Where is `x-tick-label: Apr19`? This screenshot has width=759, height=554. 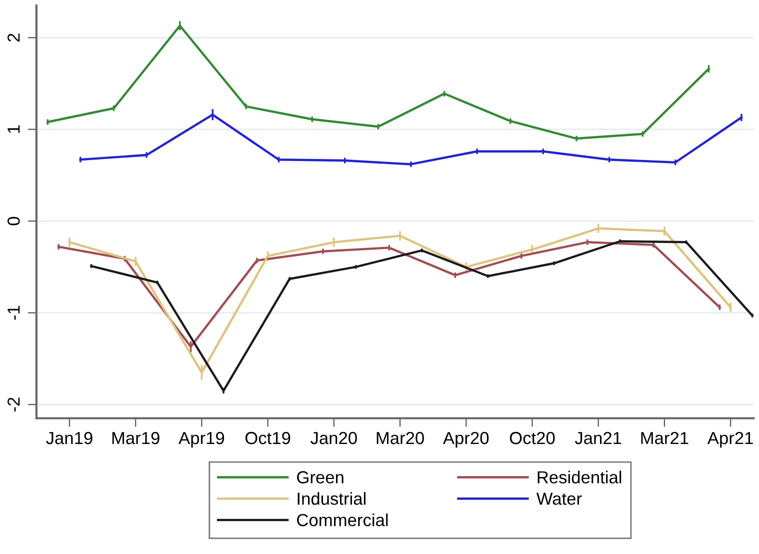
x-tick-label: Apr19 is located at coordinates (201, 440).